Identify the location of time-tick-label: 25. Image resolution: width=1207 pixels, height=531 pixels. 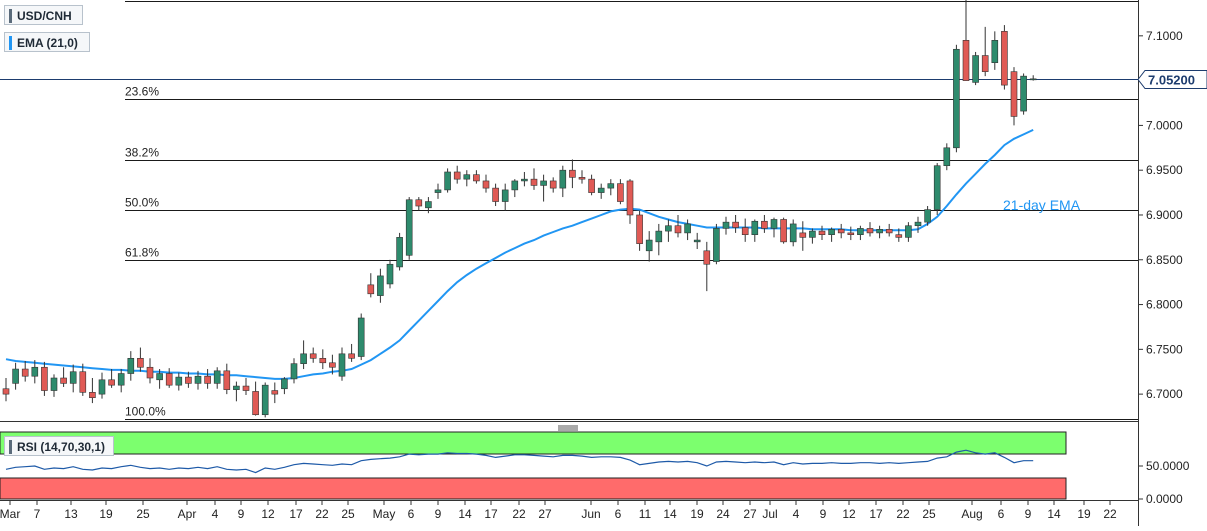
(143, 514).